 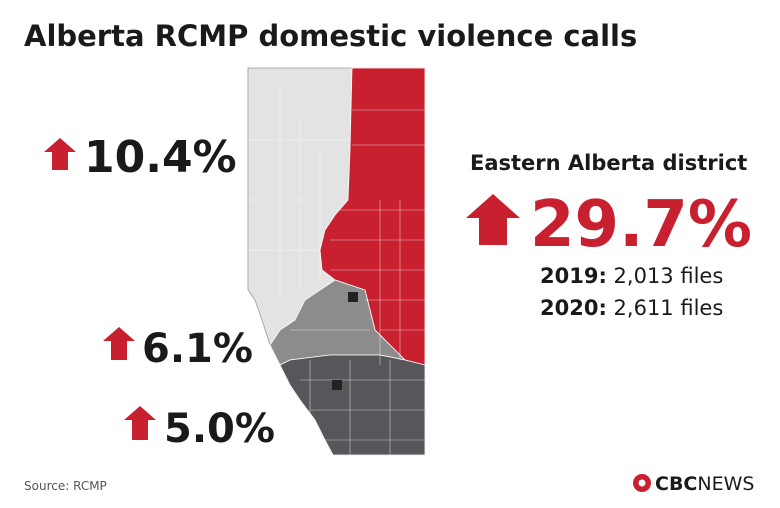 What do you see at coordinates (608, 163) in the screenshot?
I see `district-name: Eastern Alberta district` at bounding box center [608, 163].